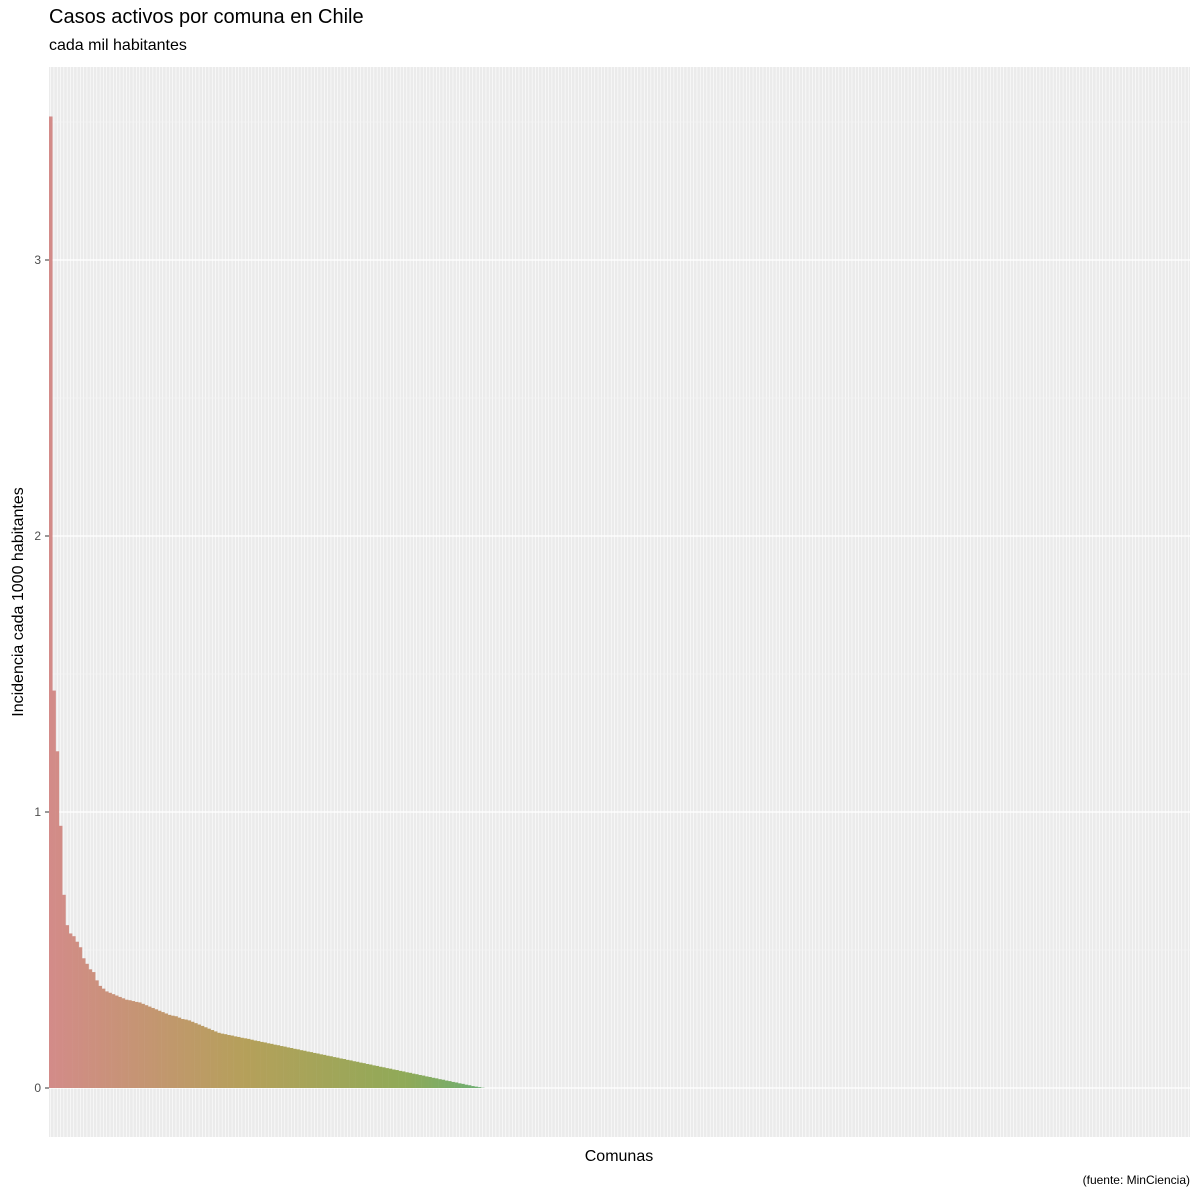  What do you see at coordinates (41, 674) in the screenshot?
I see `y-axis: 0 1 2 3` at bounding box center [41, 674].